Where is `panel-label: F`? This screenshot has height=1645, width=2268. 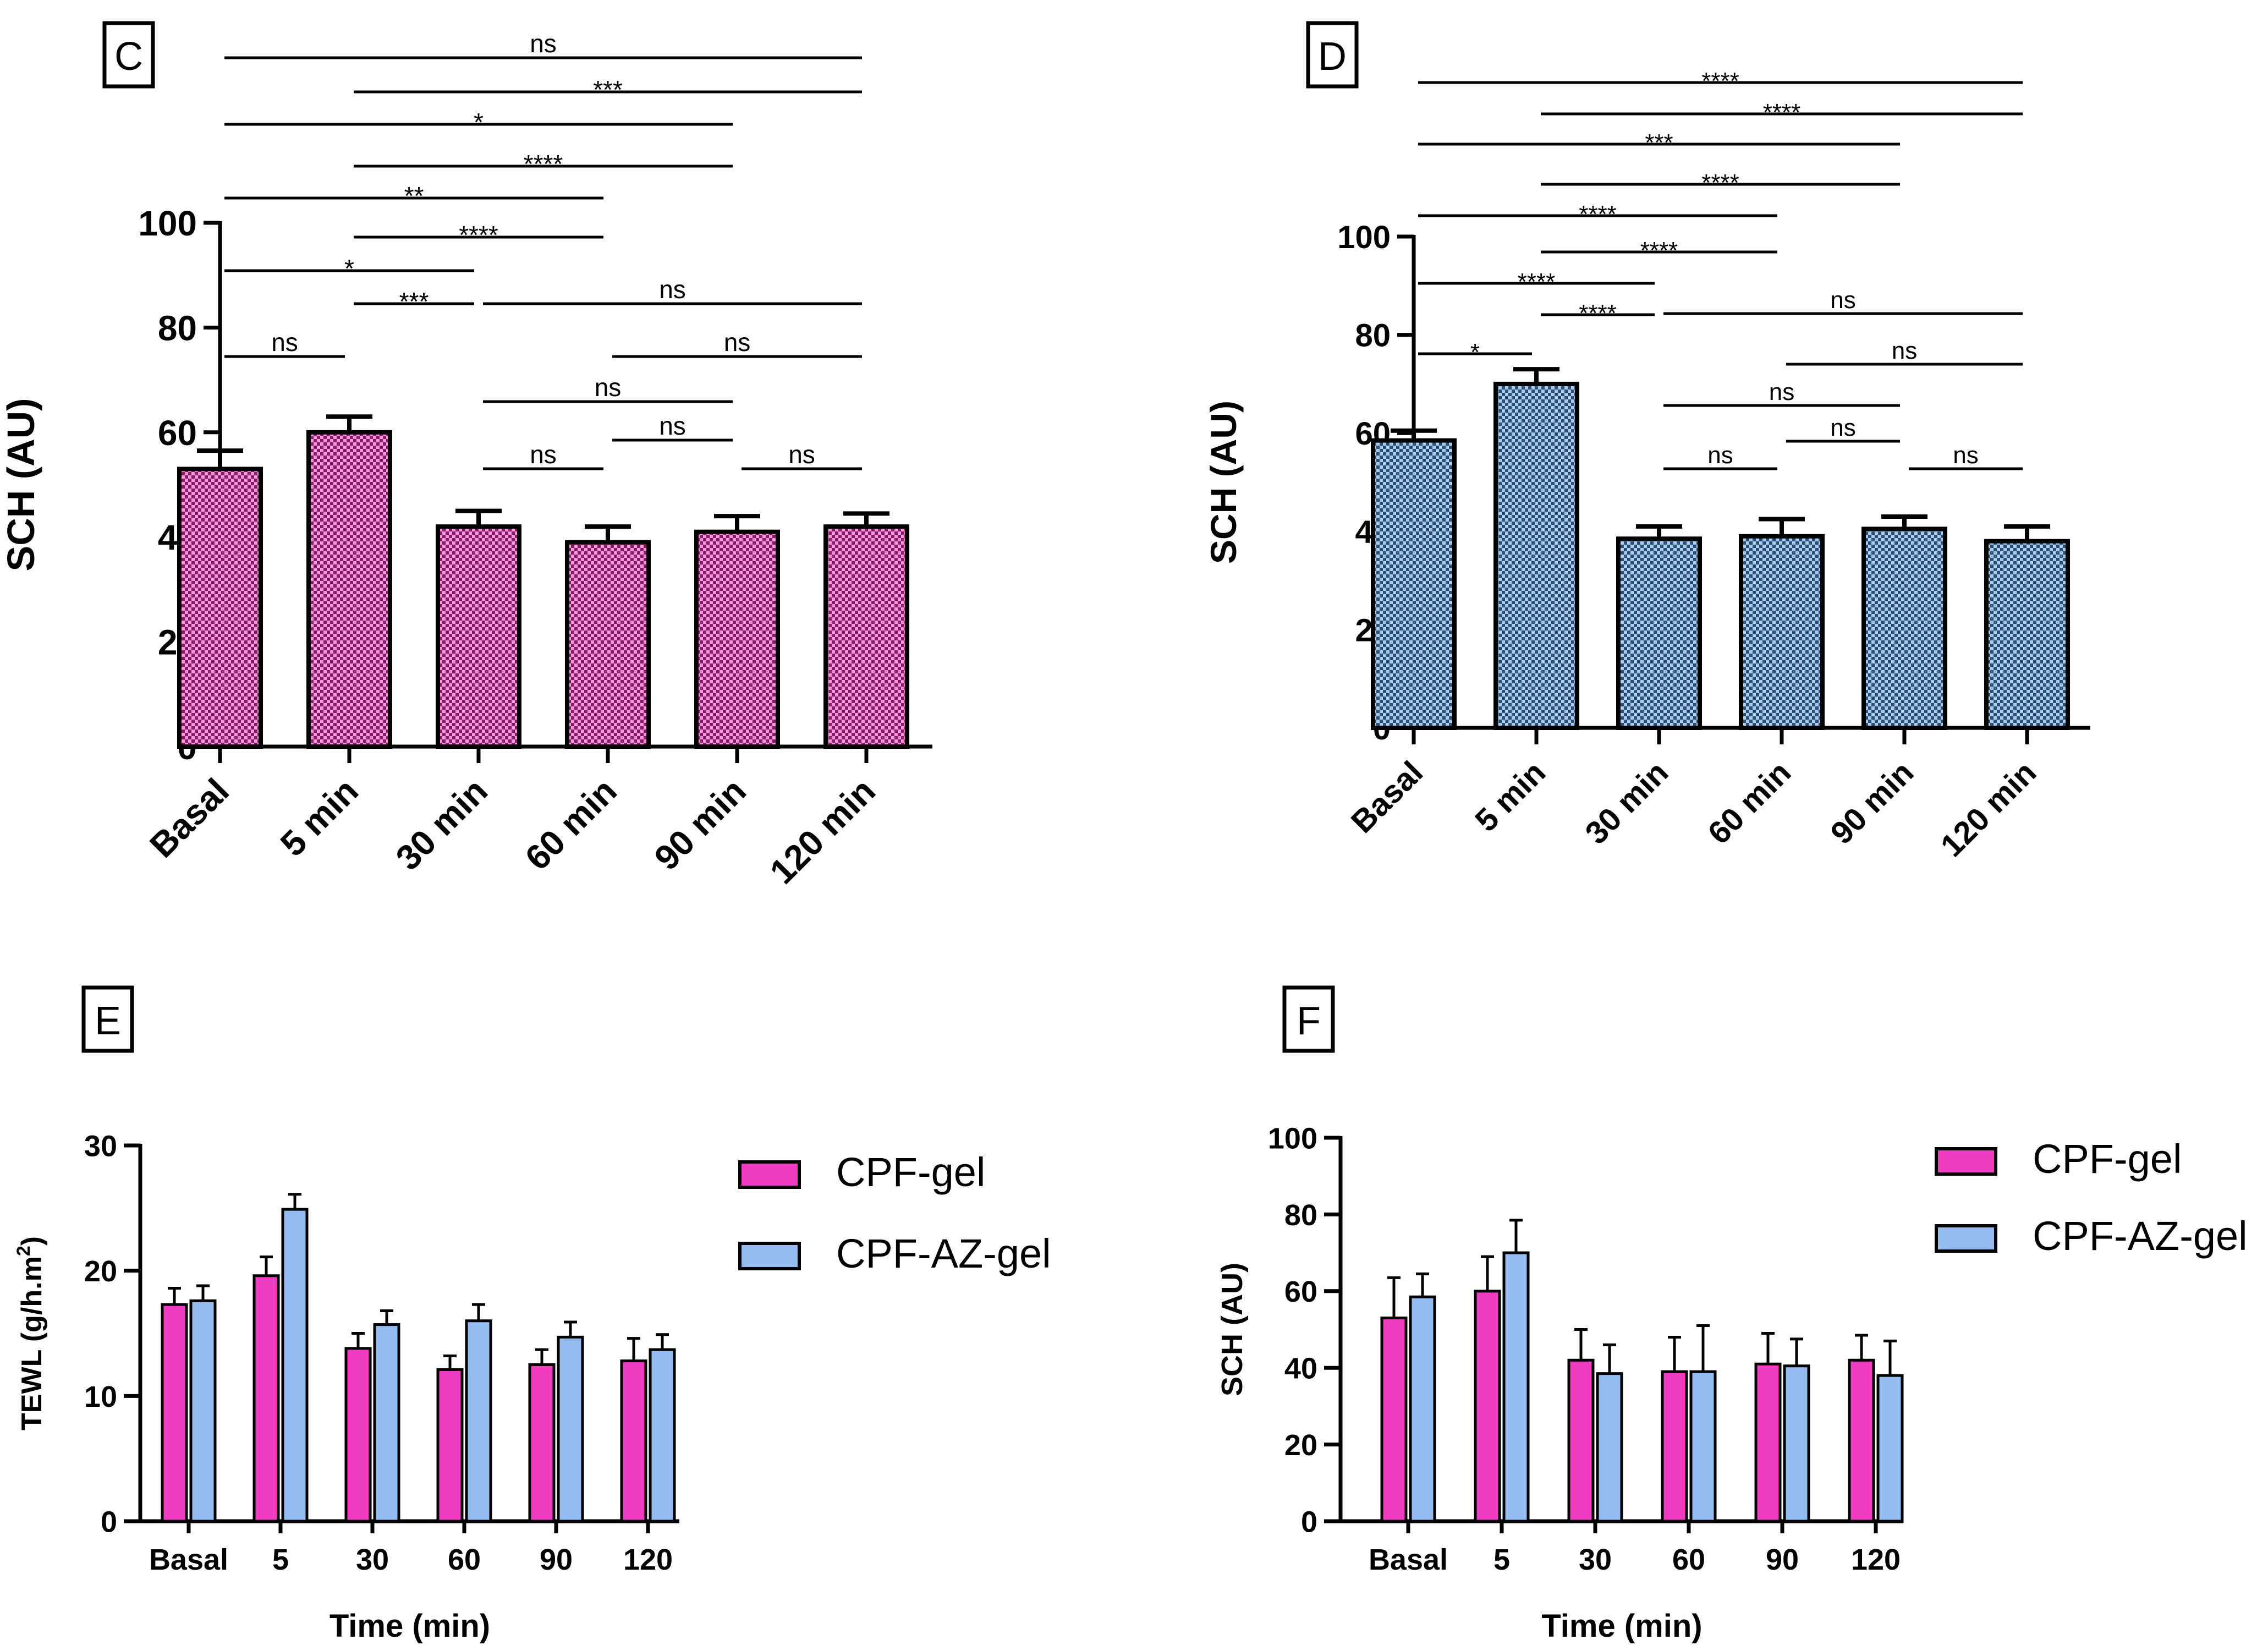
panel-label: F is located at coordinates (1309, 1021).